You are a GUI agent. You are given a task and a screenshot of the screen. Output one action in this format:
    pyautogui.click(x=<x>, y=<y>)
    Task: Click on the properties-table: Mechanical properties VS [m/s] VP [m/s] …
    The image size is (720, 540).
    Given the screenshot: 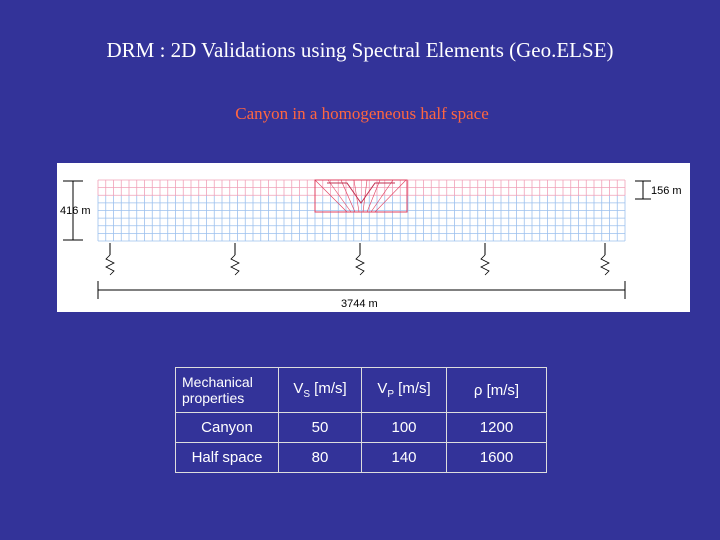 What is the action you would take?
    pyautogui.click(x=361, y=420)
    